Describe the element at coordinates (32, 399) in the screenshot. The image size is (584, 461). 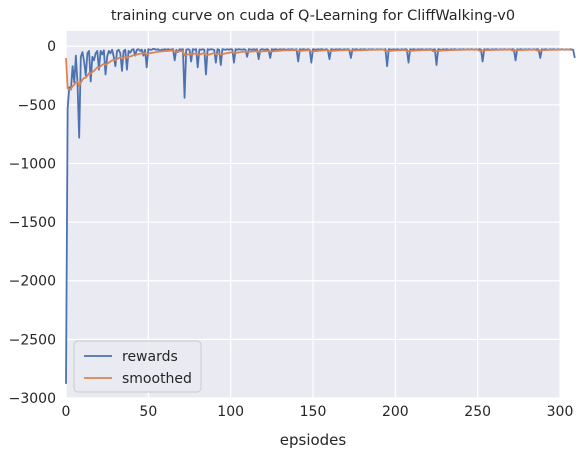
I see `y-tick-label: −3000` at that location.